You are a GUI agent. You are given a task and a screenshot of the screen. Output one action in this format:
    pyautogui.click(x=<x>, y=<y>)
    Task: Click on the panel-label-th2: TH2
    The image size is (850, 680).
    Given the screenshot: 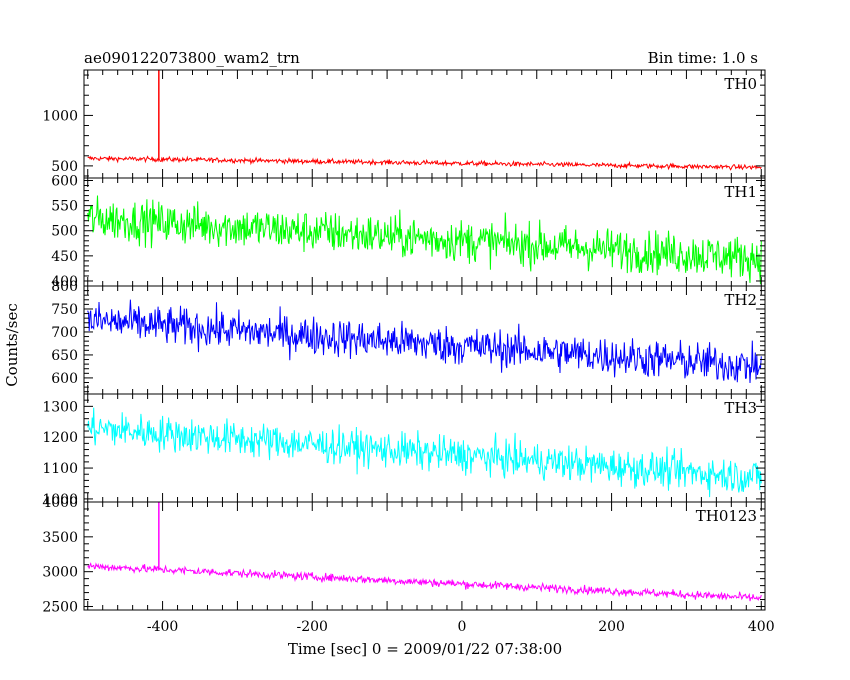 What is the action you would take?
    pyautogui.click(x=740, y=300)
    